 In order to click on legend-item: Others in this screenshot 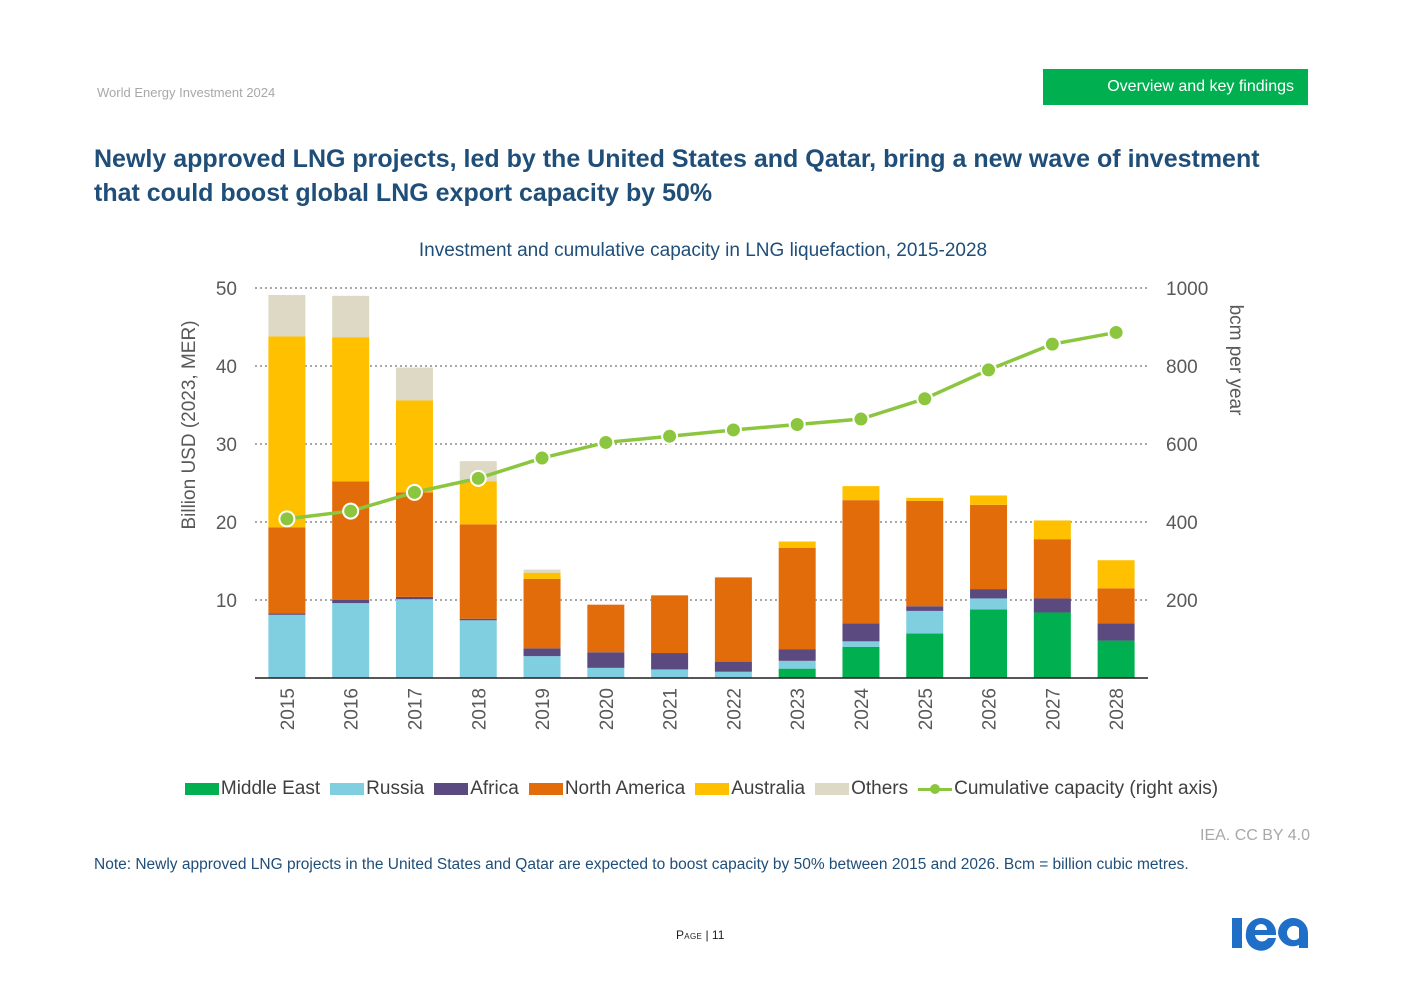, I will do `click(861, 789)`.